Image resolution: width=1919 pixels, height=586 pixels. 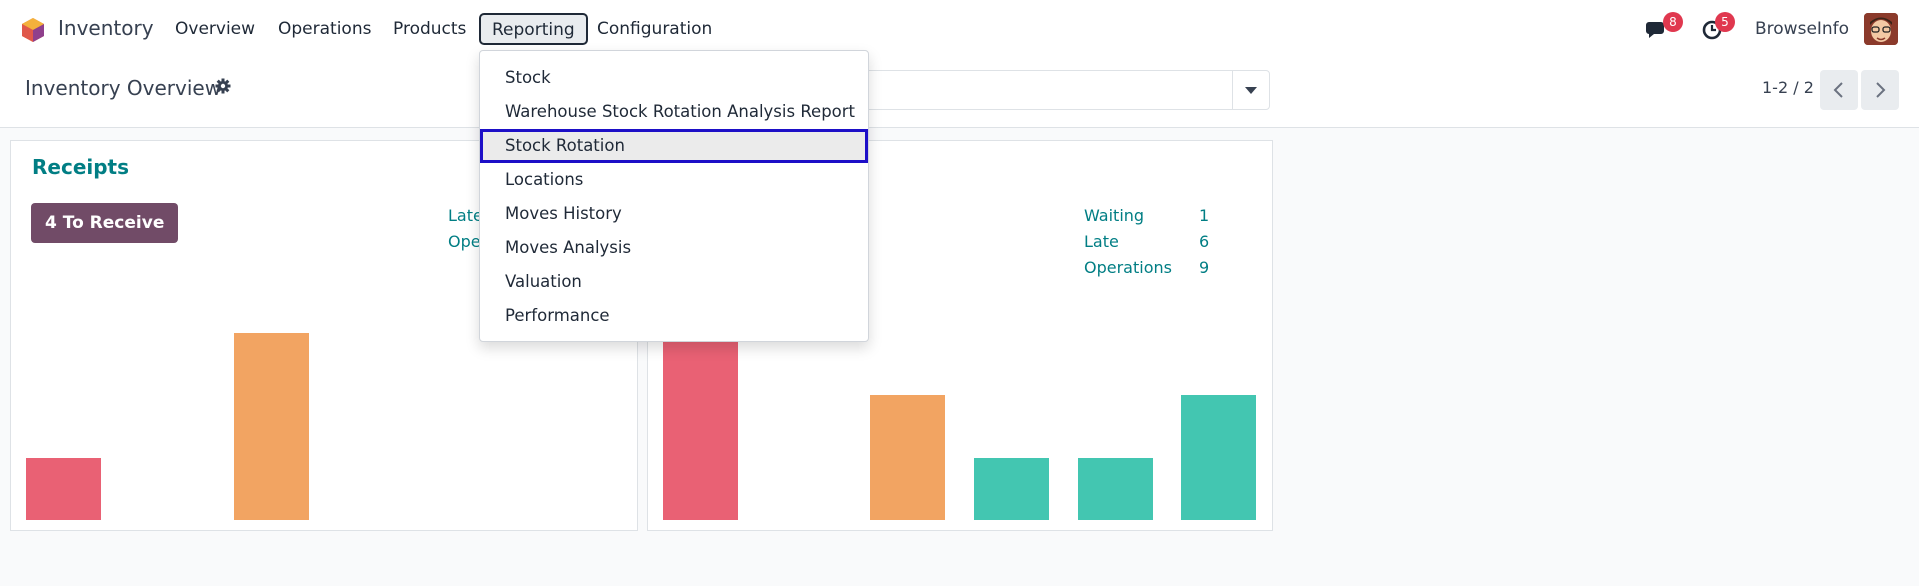 What do you see at coordinates (215, 29) in the screenshot?
I see `menu-overview: Overview` at bounding box center [215, 29].